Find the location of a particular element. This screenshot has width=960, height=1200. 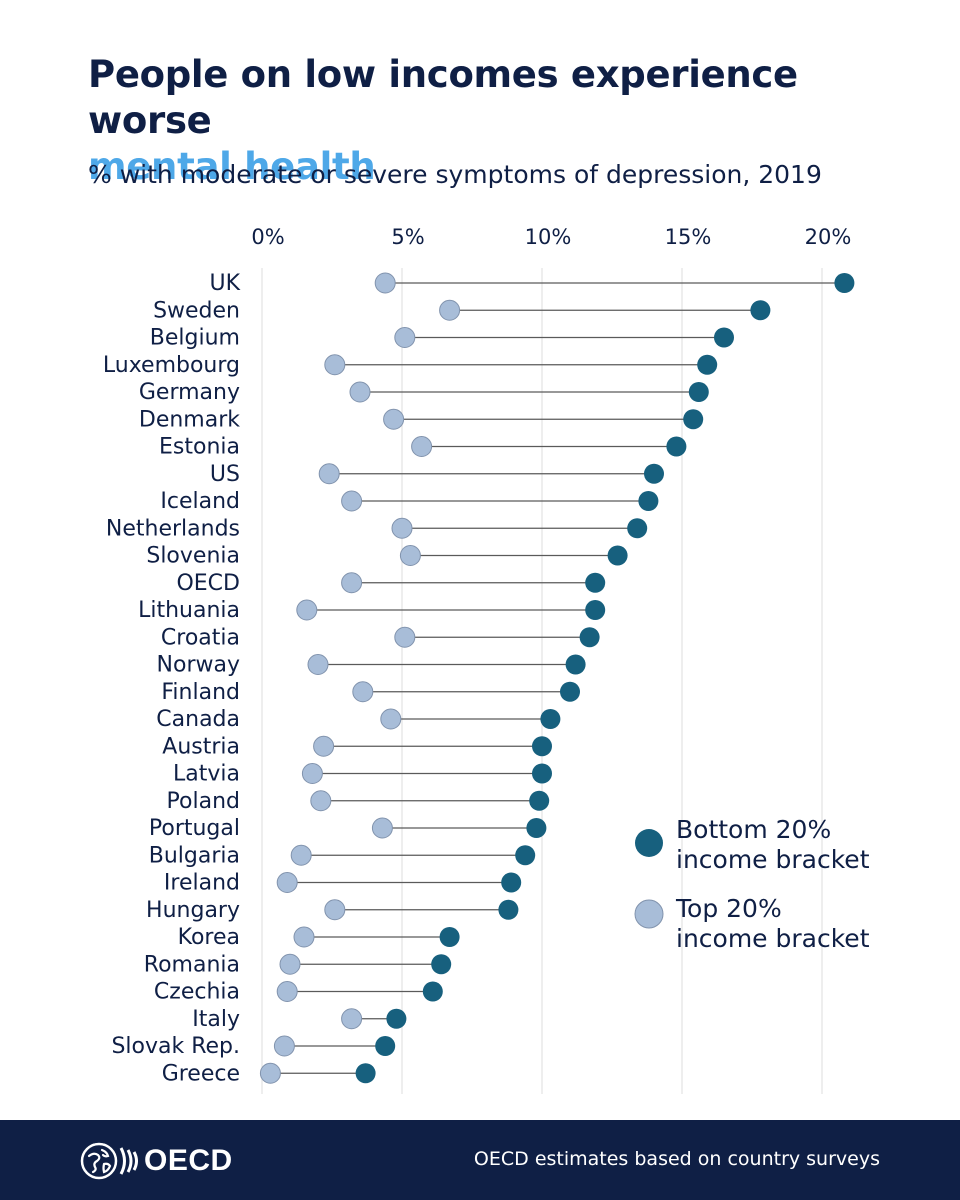

country-label: Sweden is located at coordinates (196, 310).